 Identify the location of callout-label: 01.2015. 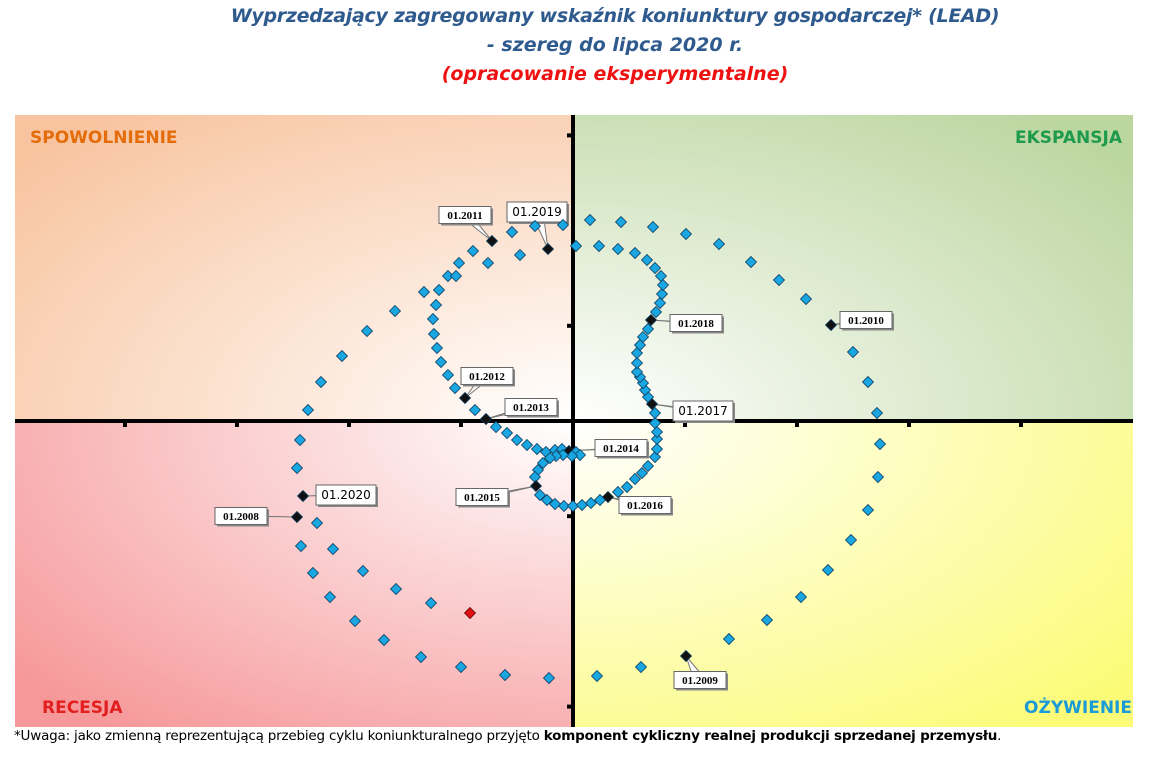
(482, 498).